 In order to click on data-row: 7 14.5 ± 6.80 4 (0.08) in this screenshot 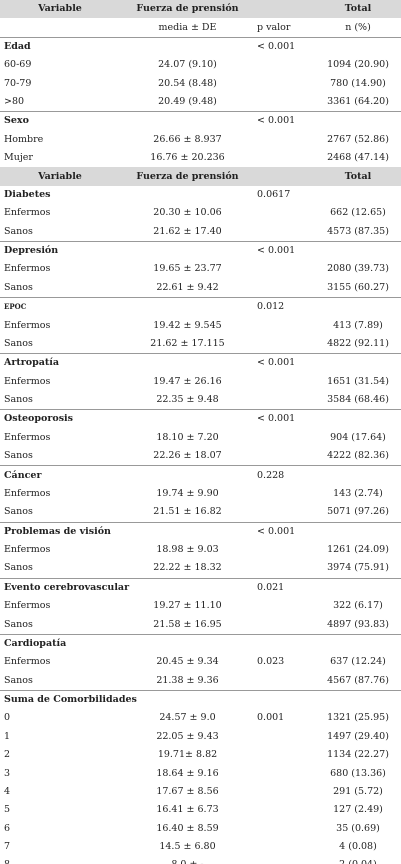, I will do `click(200, 847)`.